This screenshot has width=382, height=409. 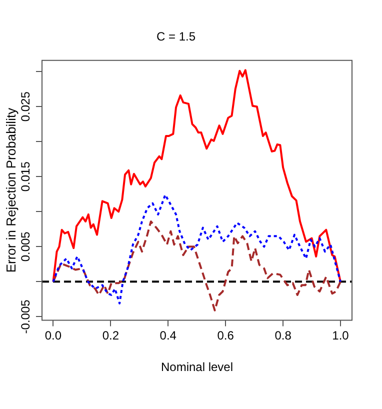 I want to click on x-tick-label: 0.8, so click(x=283, y=335).